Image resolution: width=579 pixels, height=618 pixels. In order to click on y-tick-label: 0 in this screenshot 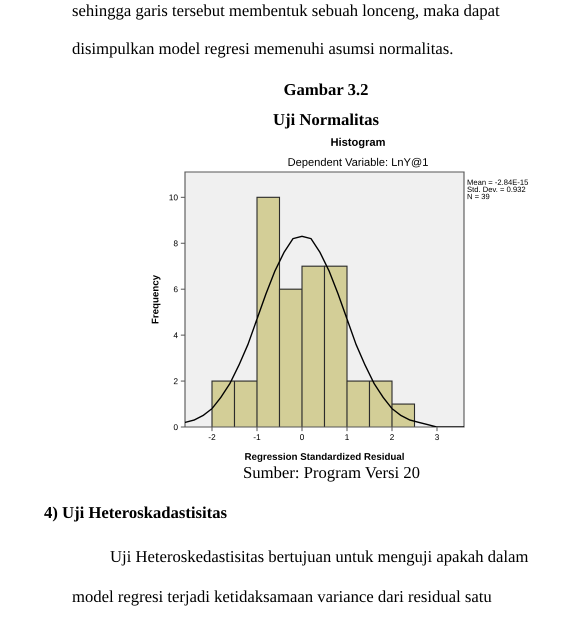, I will do `click(176, 427)`.